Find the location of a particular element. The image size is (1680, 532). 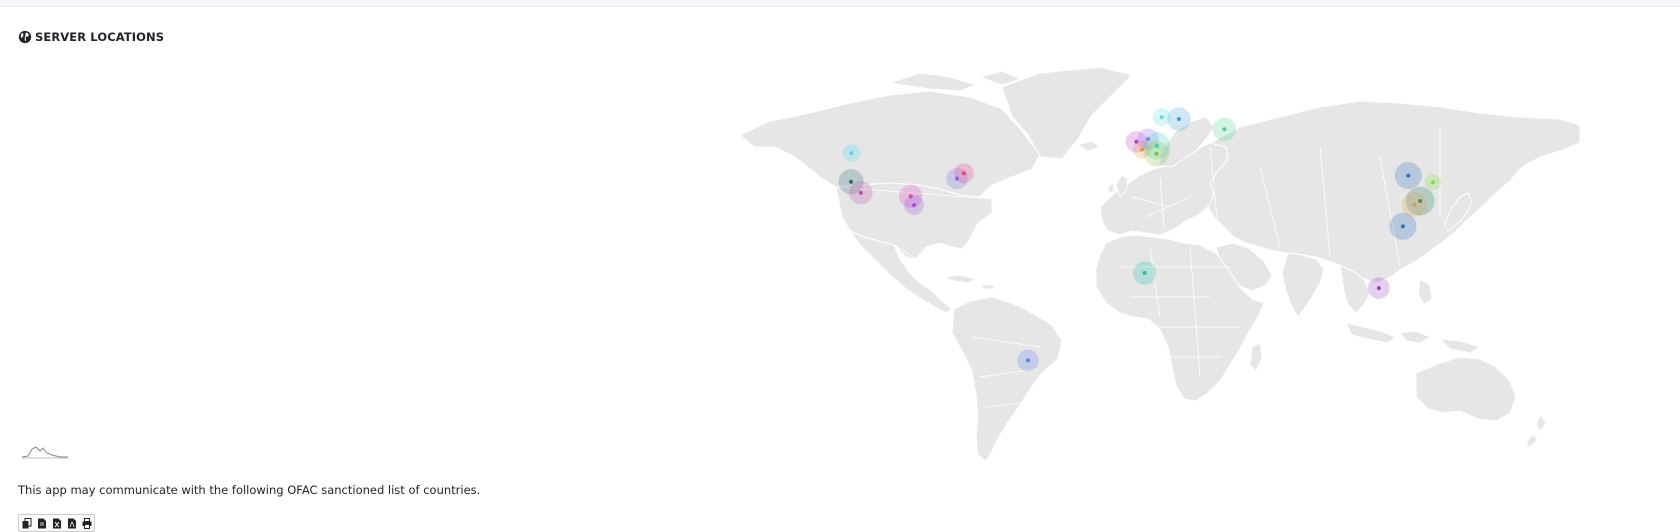

file-excel-icon is located at coordinates (56, 523).